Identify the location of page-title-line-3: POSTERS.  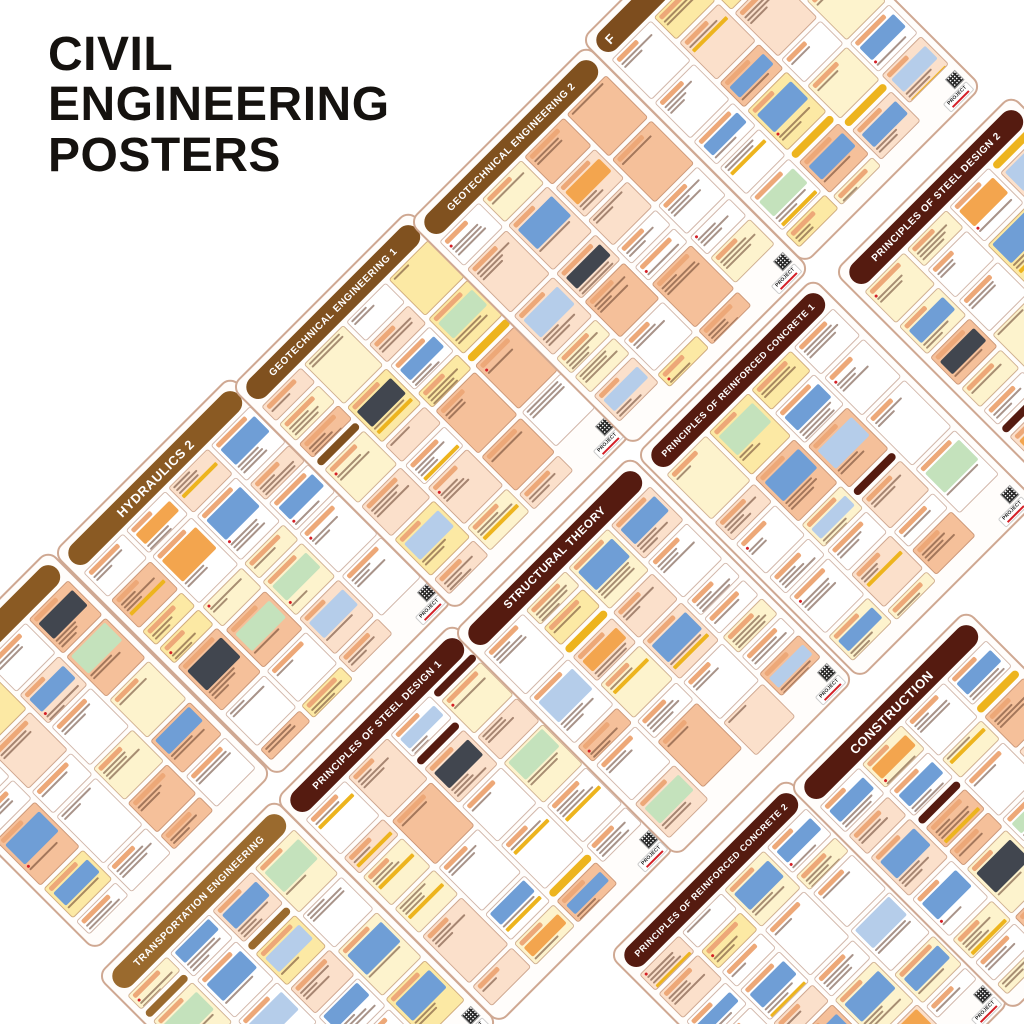
(164, 155).